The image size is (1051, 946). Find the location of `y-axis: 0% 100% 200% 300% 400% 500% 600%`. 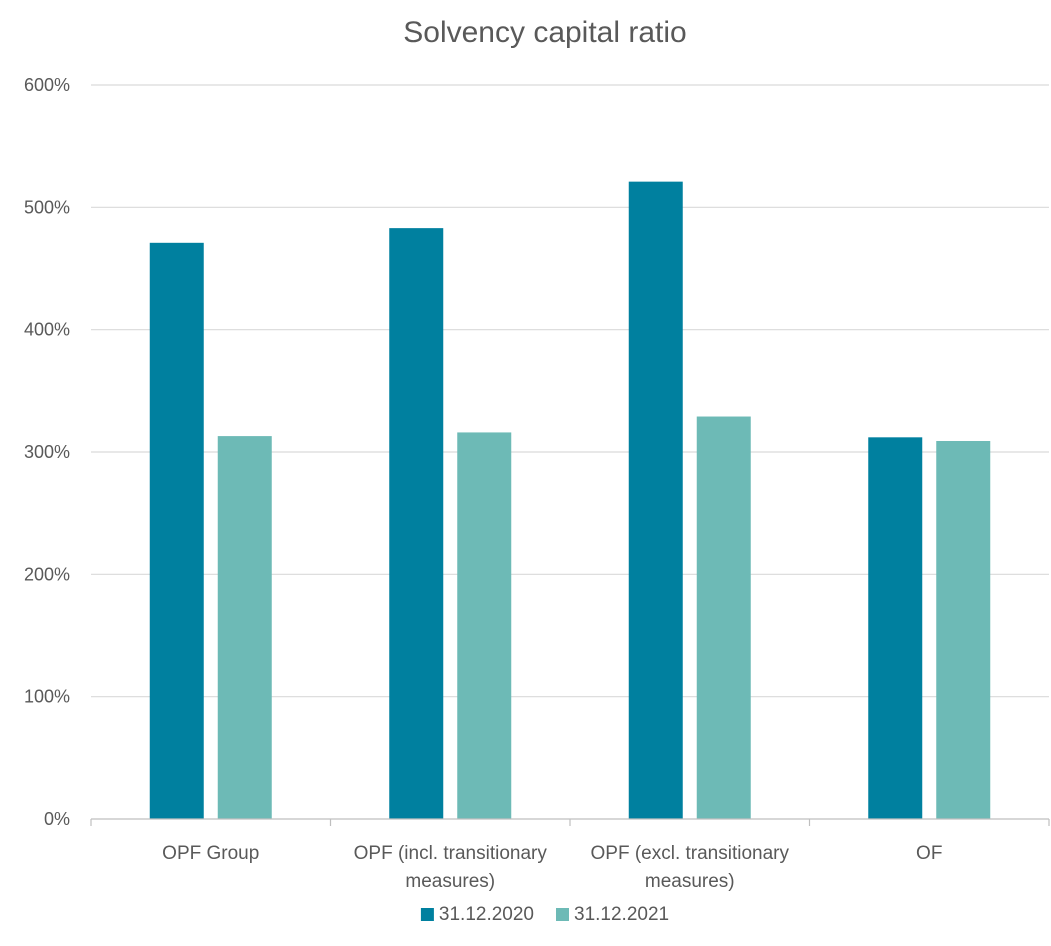

y-axis: 0% 100% 200% 300% 400% 500% 600% is located at coordinates (47, 452).